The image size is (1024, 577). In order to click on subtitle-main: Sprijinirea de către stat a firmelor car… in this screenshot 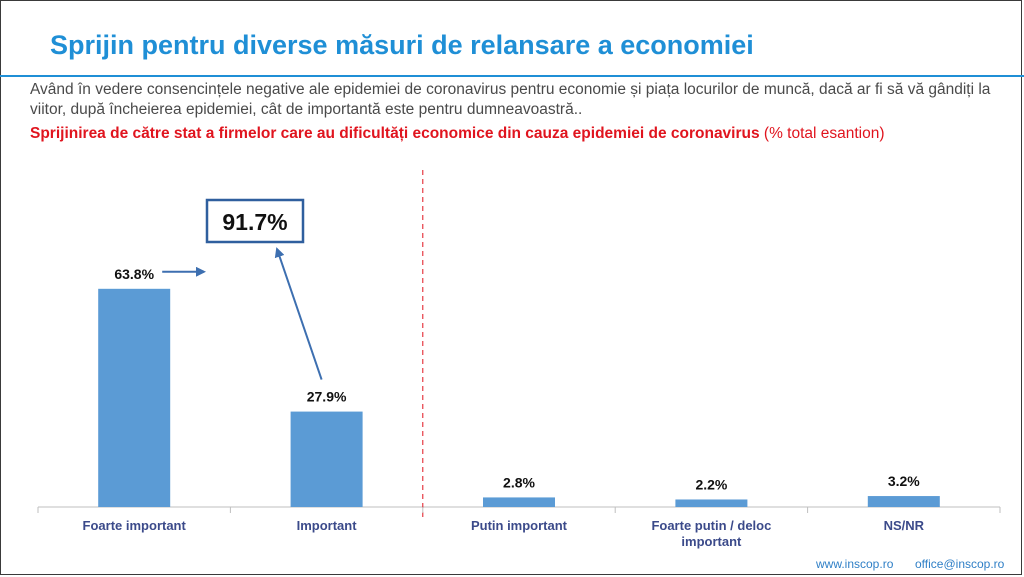, I will do `click(395, 133)`.